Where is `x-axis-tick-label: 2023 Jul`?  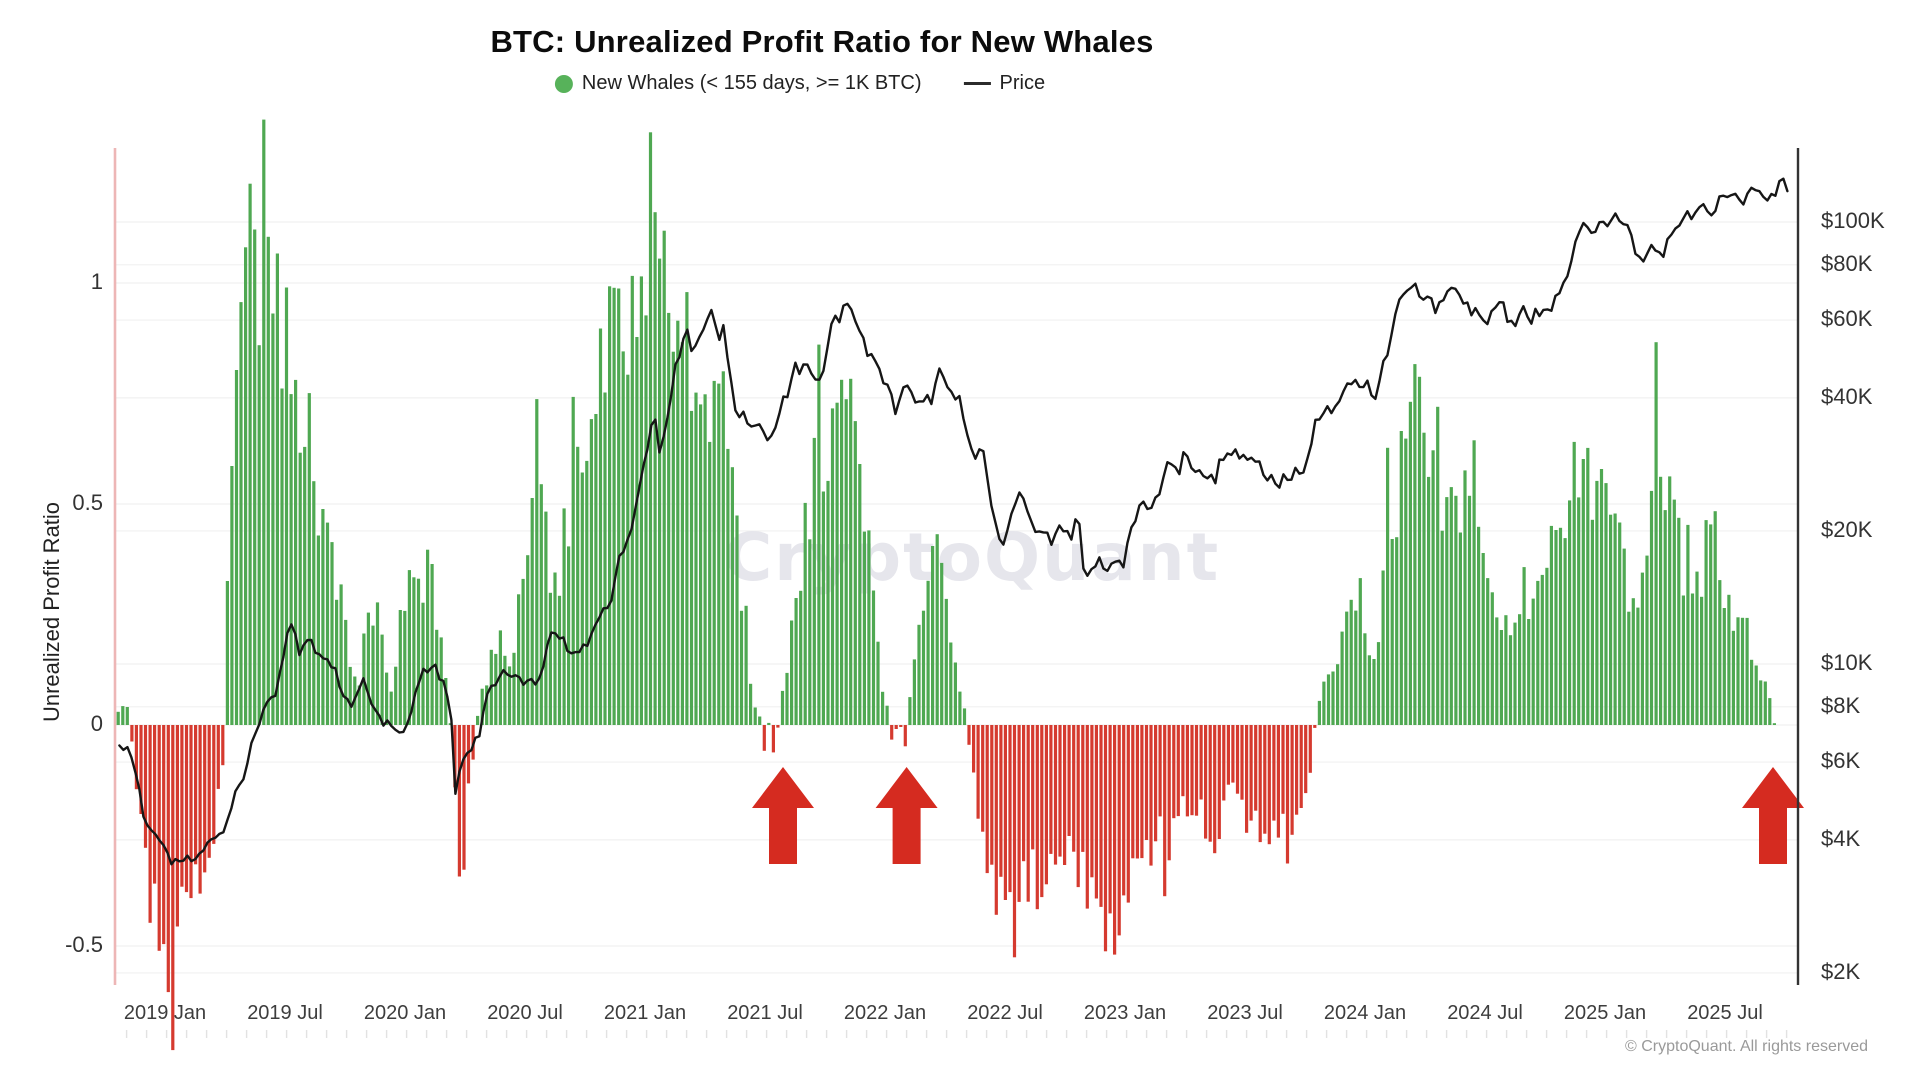 x-axis-tick-label: 2023 Jul is located at coordinates (1245, 1013).